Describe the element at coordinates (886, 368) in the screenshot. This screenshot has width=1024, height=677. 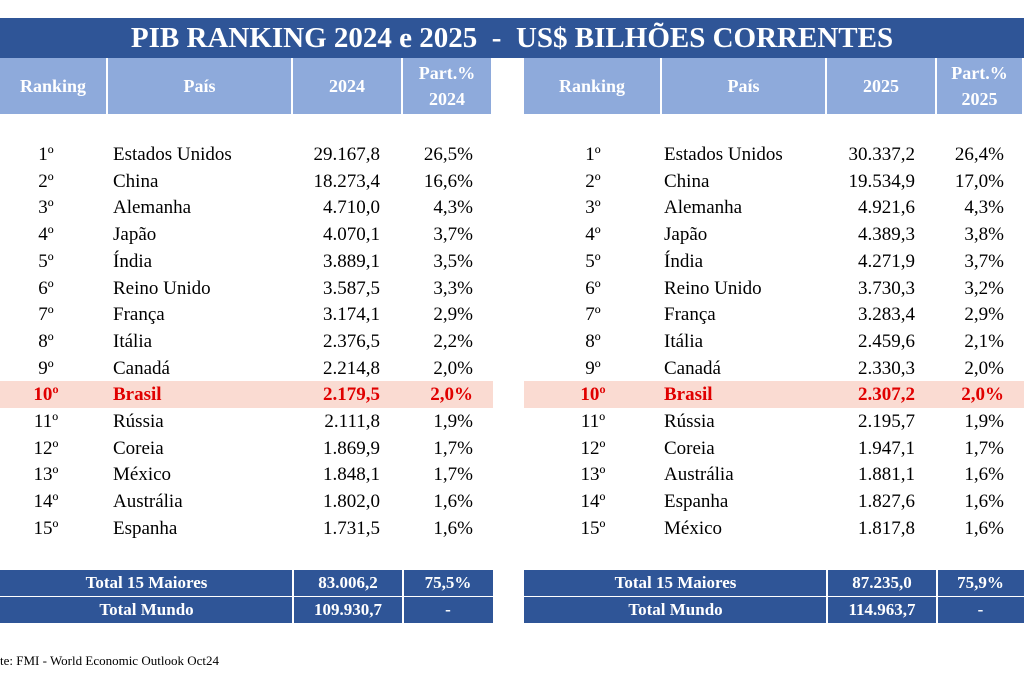
I see `gdp: 2.330,3` at that location.